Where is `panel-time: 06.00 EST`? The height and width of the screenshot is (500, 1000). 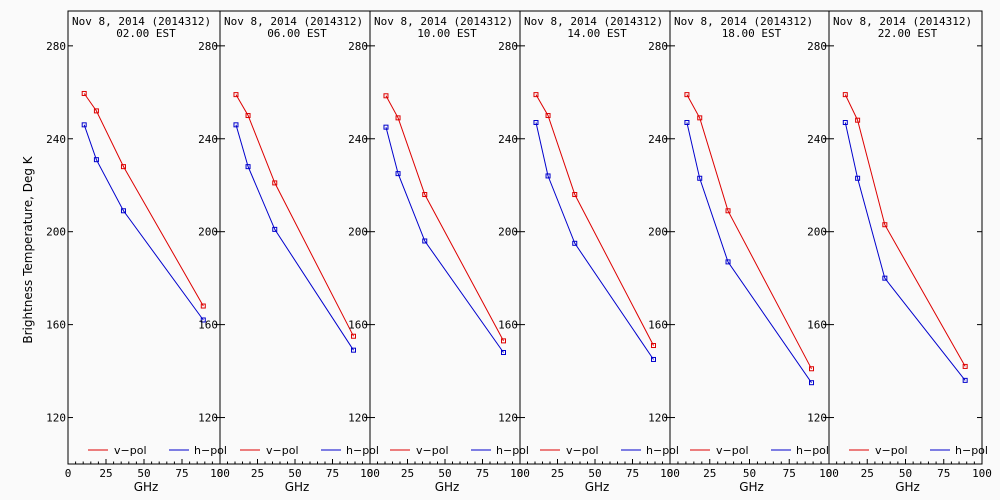 panel-time: 06.00 EST is located at coordinates (297, 33).